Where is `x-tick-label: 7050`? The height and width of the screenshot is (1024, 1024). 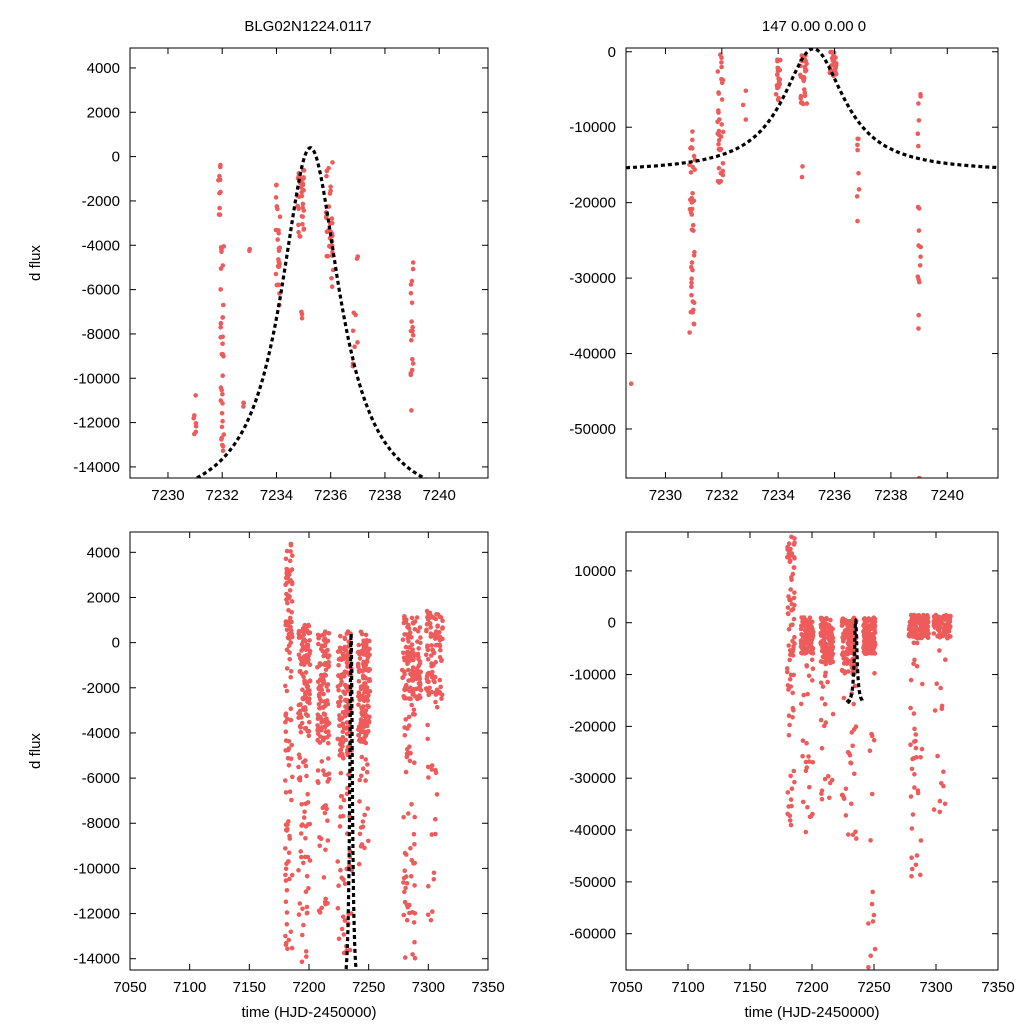
x-tick-label: 7050 is located at coordinates (129, 987).